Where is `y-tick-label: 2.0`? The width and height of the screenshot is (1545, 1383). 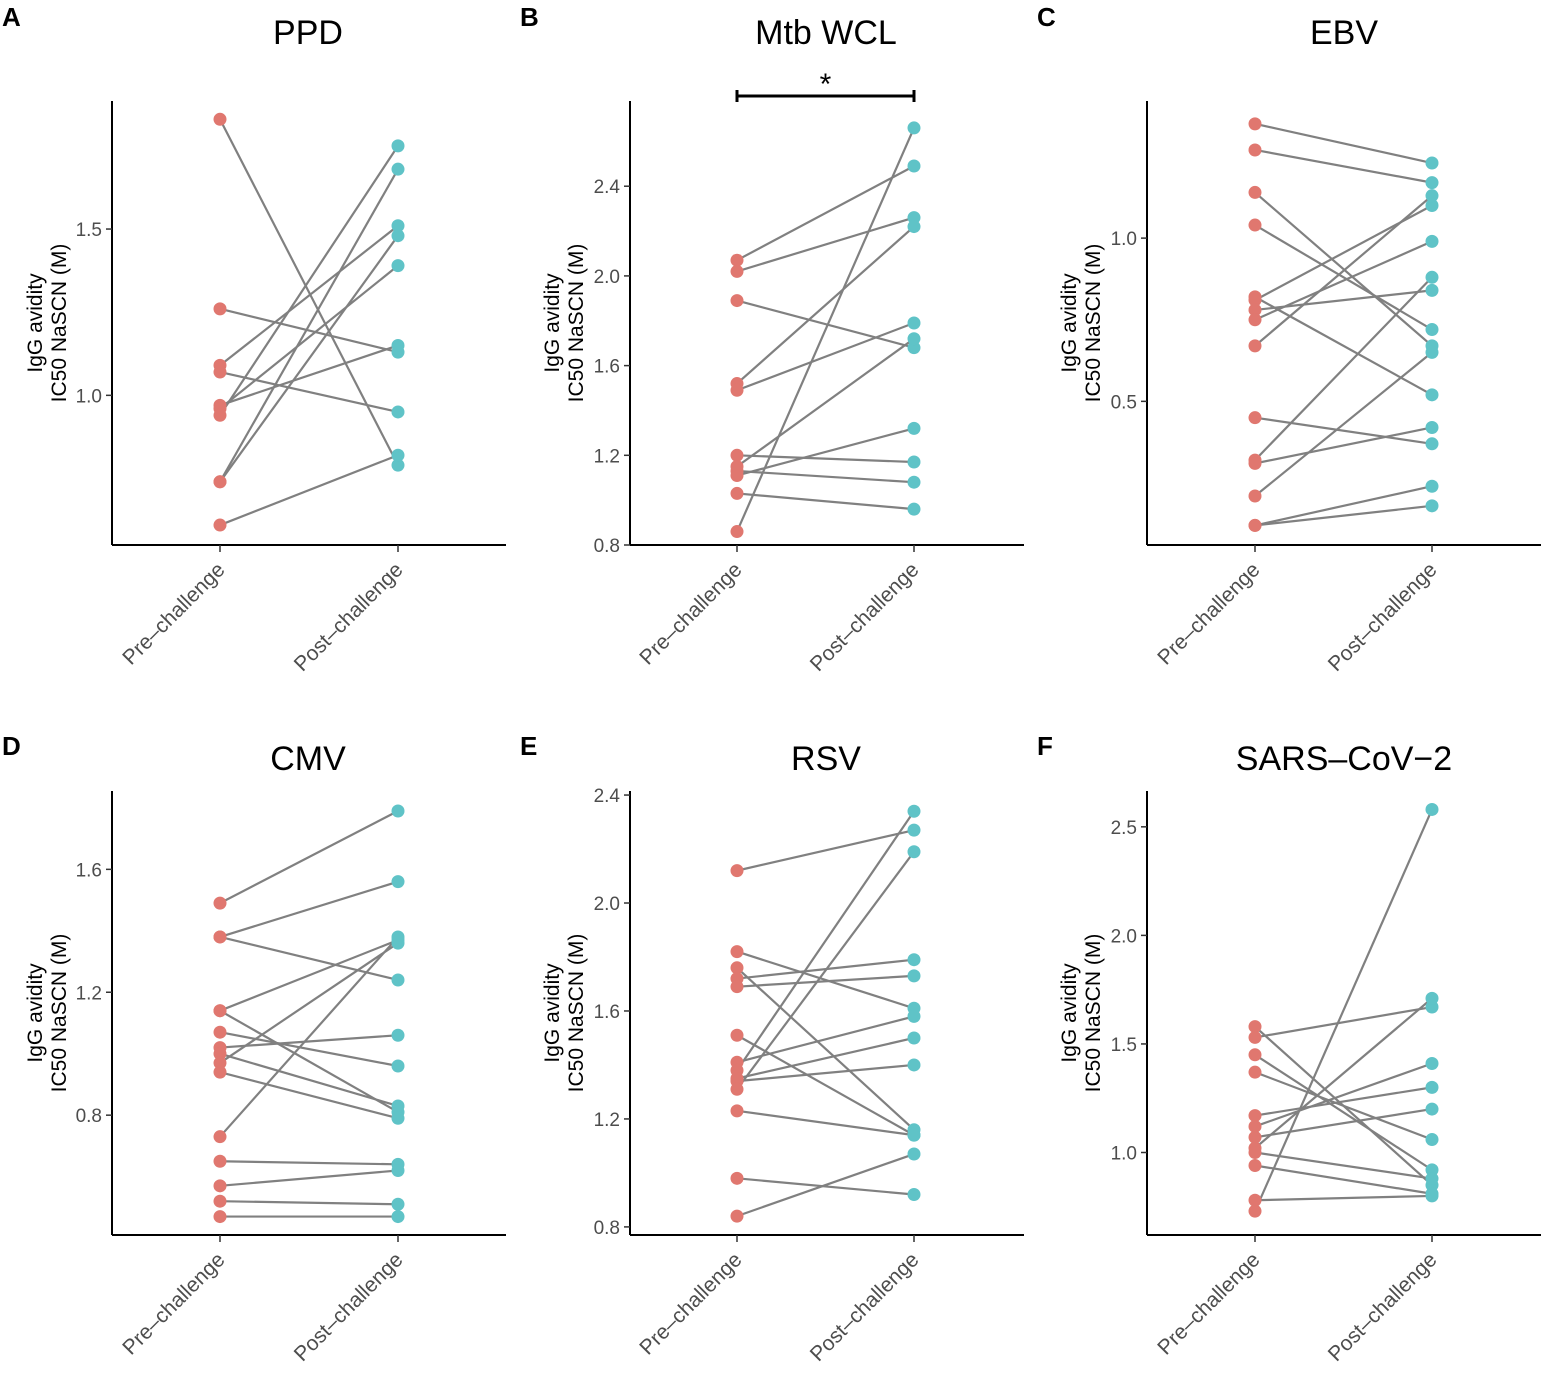 y-tick-label: 2.0 is located at coordinates (607, 277).